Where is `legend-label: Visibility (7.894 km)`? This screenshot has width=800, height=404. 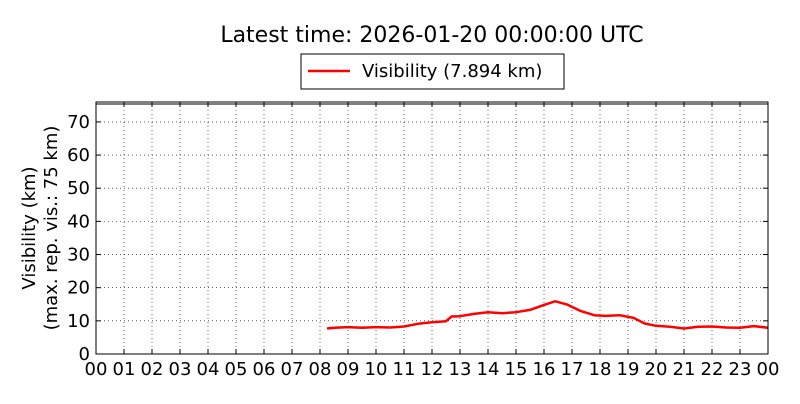 legend-label: Visibility (7.894 km) is located at coordinates (452, 71).